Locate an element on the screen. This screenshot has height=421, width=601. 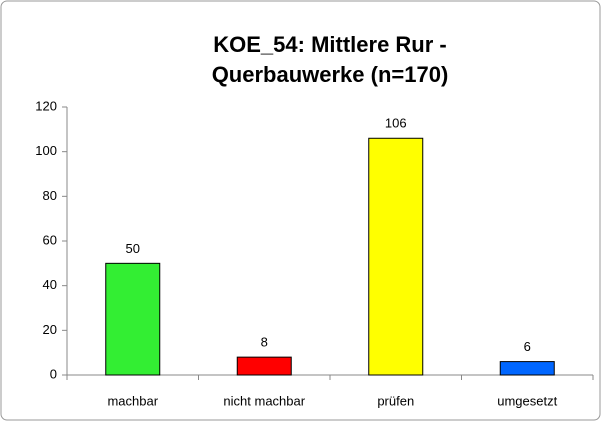
y-tick-label: 120 is located at coordinates (46, 105).